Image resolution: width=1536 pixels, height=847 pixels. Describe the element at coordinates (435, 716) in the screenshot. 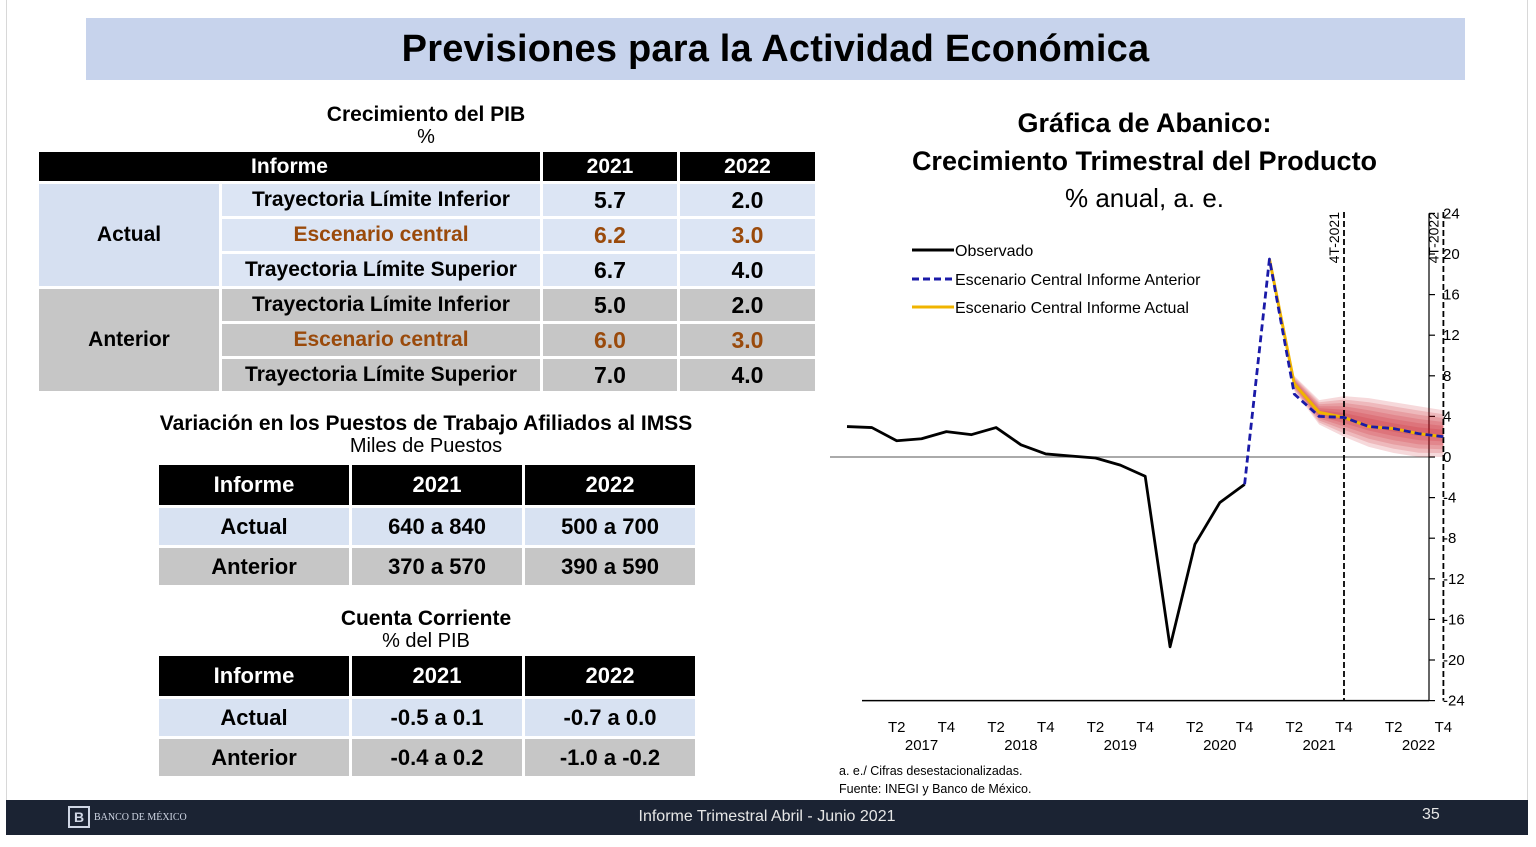

I see `cell-2021: -0.5 a 0.1` at that location.